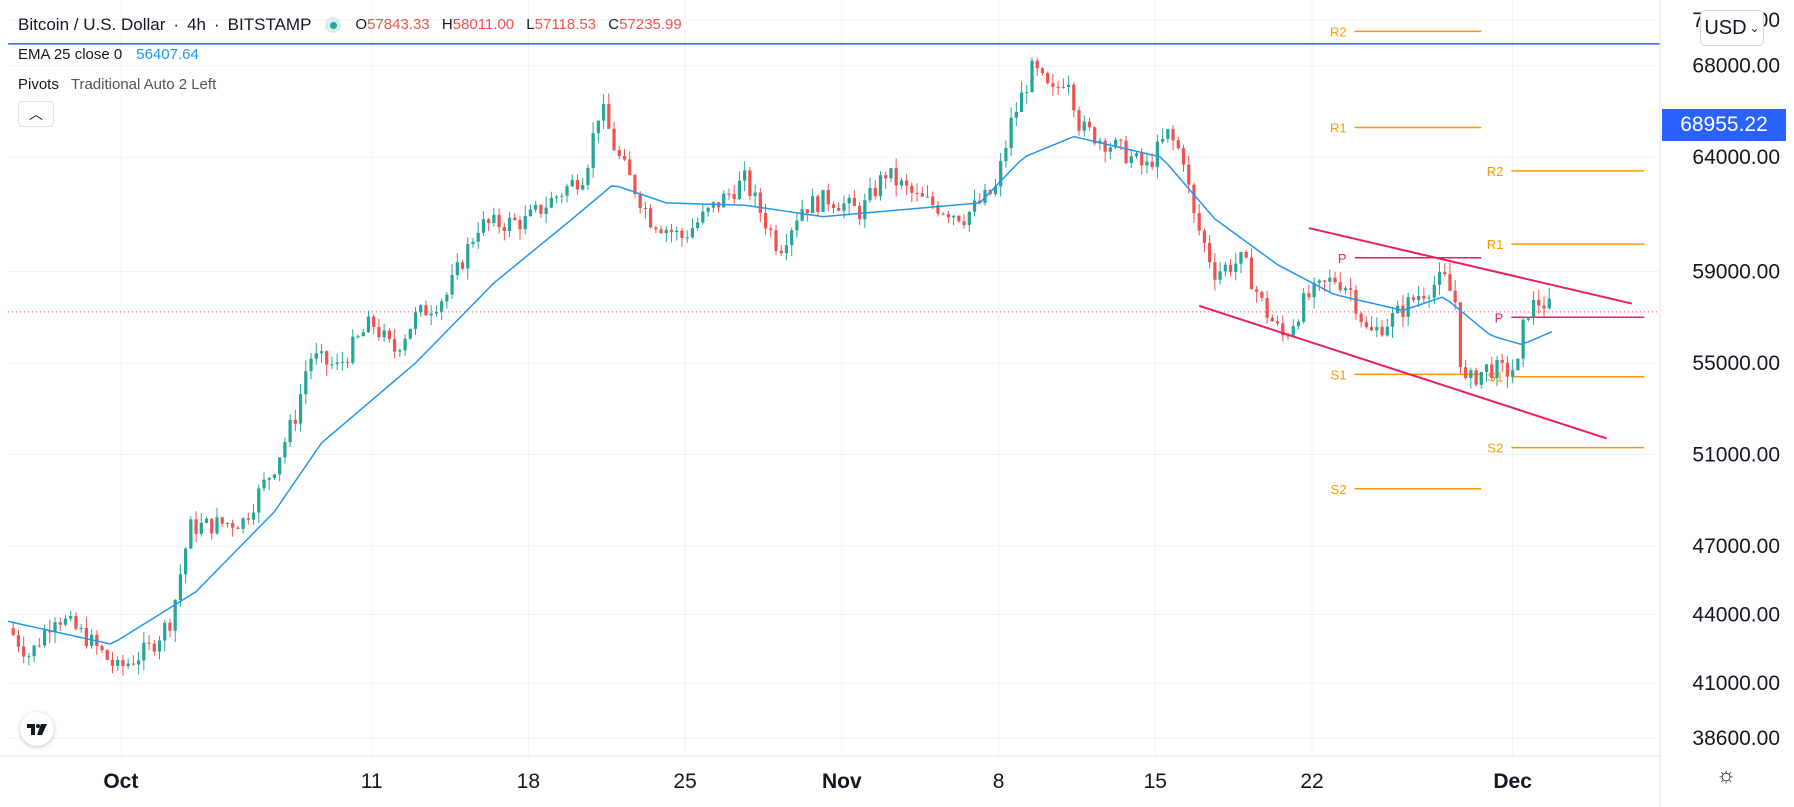  Describe the element at coordinates (817, 781) in the screenshot. I see `time-axis: Oct 11 18 25 Nov 8 15 22 Dec` at that location.